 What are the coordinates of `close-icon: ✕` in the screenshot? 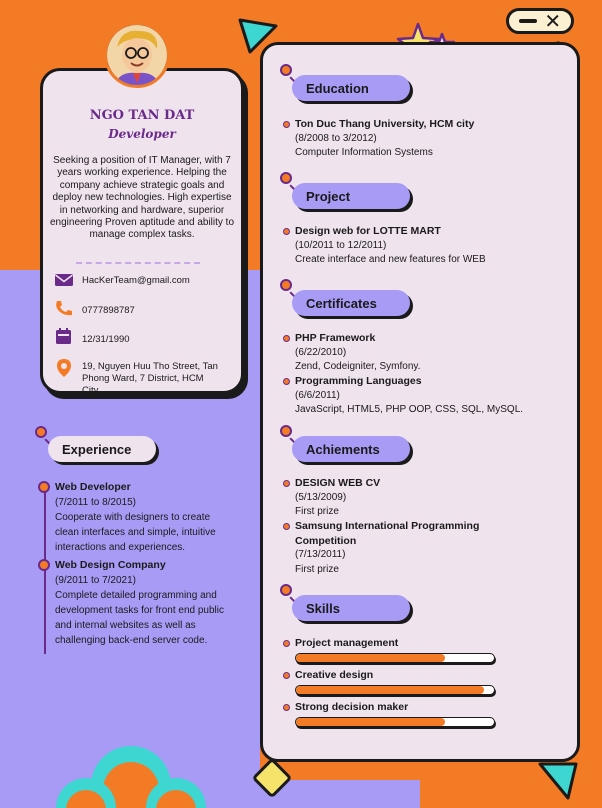 It's located at (553, 21).